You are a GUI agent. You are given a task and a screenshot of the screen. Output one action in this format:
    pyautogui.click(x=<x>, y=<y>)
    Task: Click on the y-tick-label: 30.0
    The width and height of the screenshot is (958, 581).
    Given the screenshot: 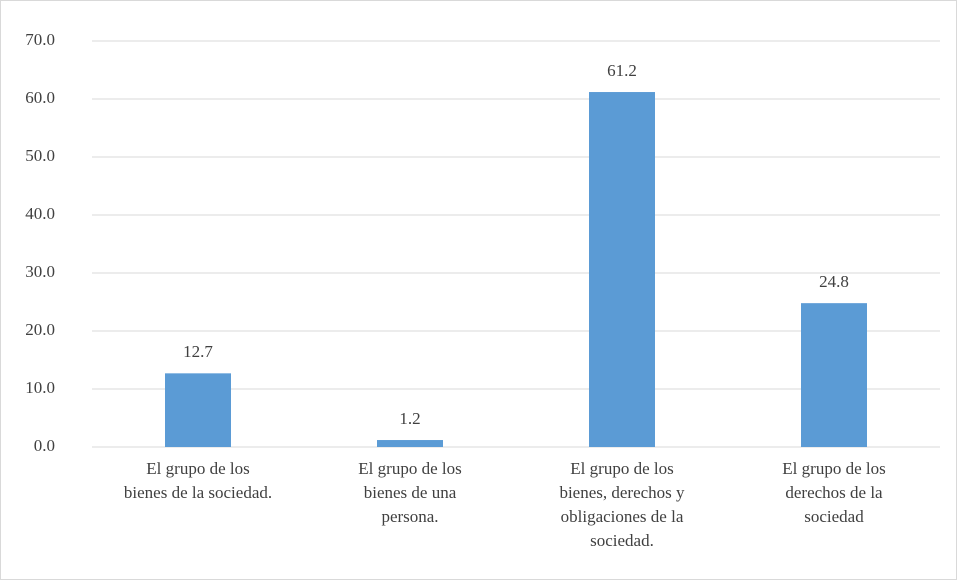 What is the action you would take?
    pyautogui.click(x=40, y=271)
    